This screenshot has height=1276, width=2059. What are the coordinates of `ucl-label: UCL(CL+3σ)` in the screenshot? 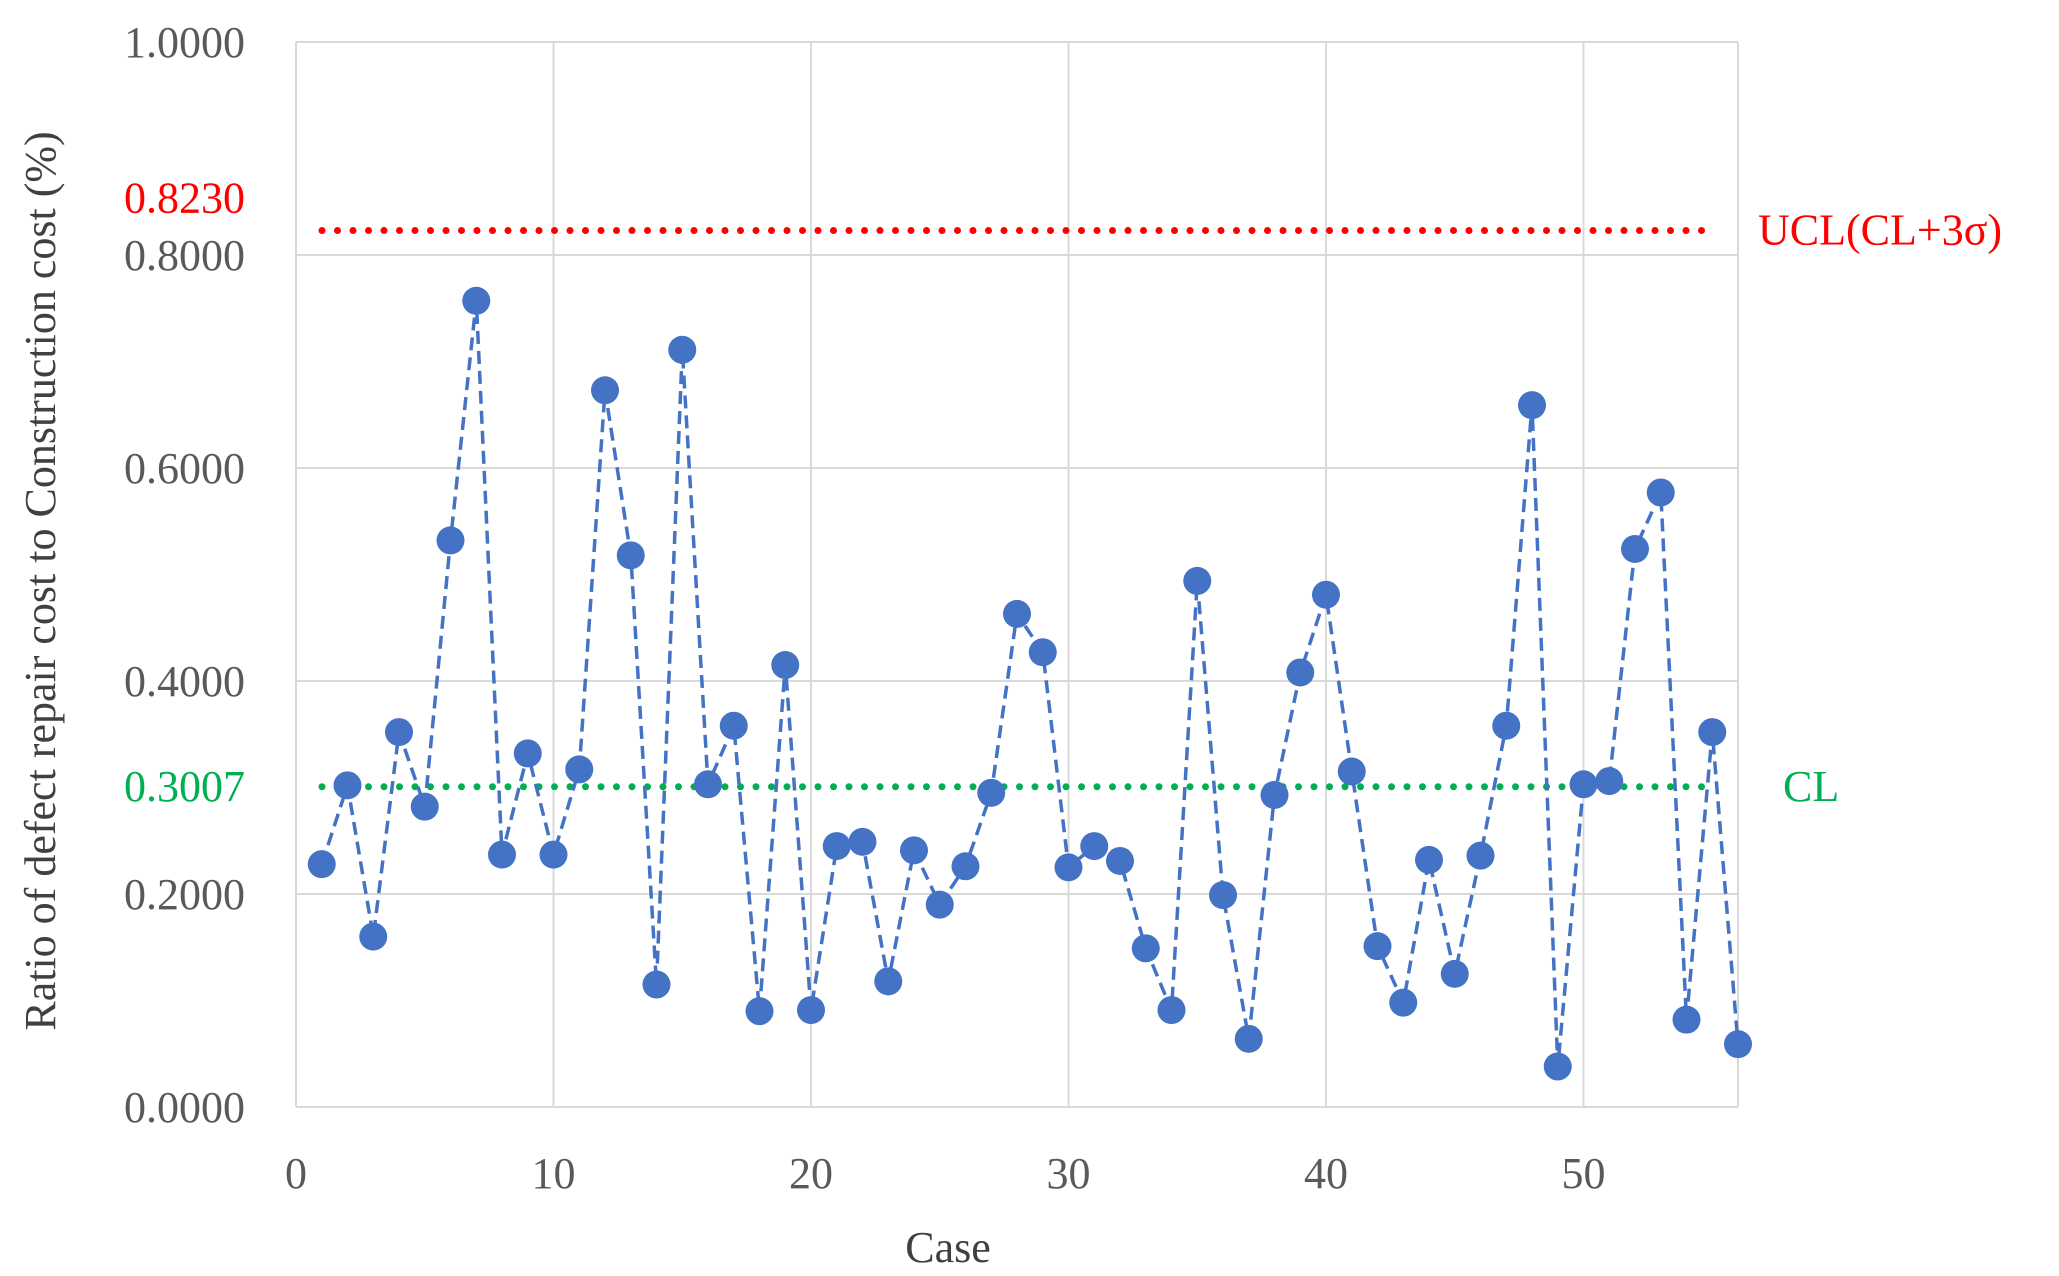 It's located at (1880, 230).